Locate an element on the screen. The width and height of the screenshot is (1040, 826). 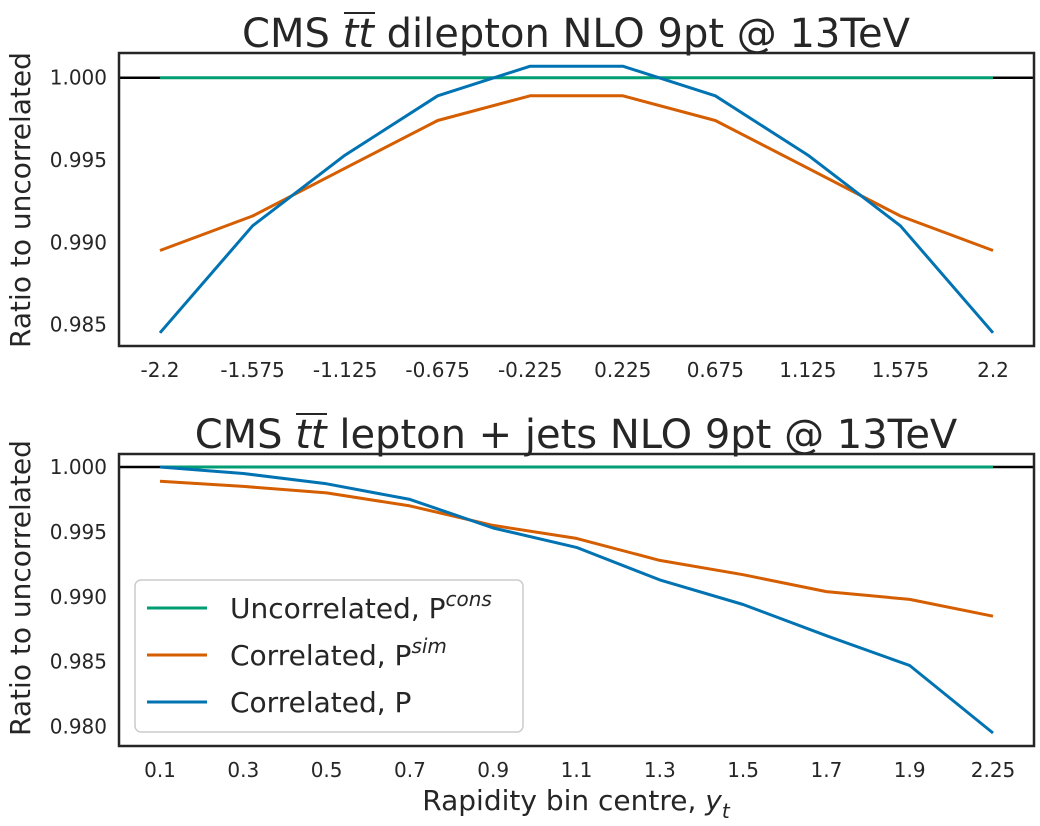
top-x-tick-label: -1.125 is located at coordinates (345, 370).